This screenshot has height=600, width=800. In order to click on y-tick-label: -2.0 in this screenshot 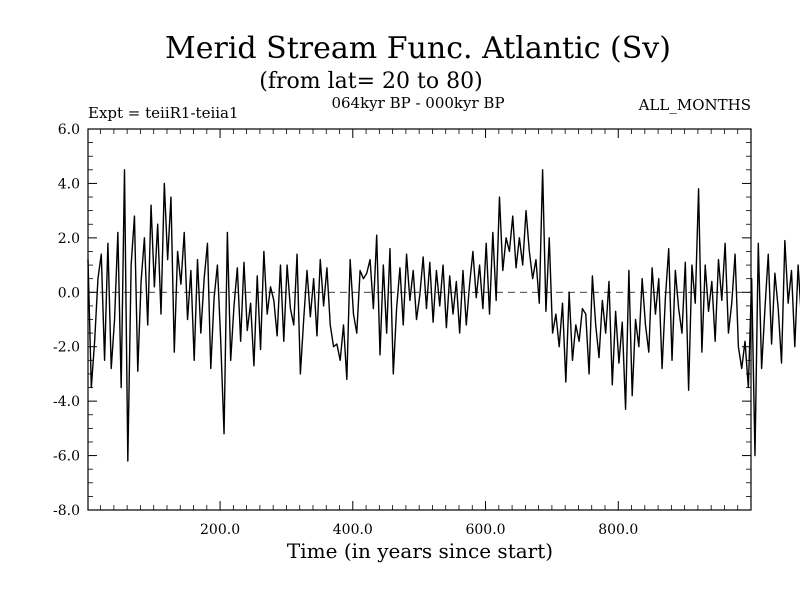, I will do `click(66, 348)`.